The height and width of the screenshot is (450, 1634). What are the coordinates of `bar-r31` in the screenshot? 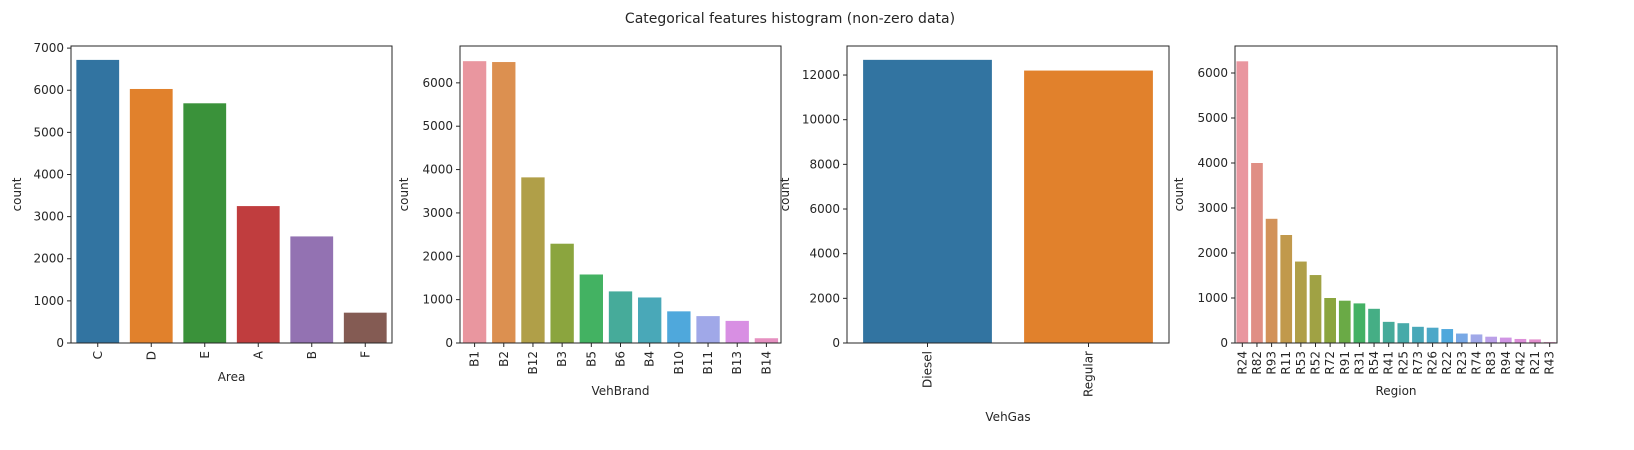 It's located at (1359, 323).